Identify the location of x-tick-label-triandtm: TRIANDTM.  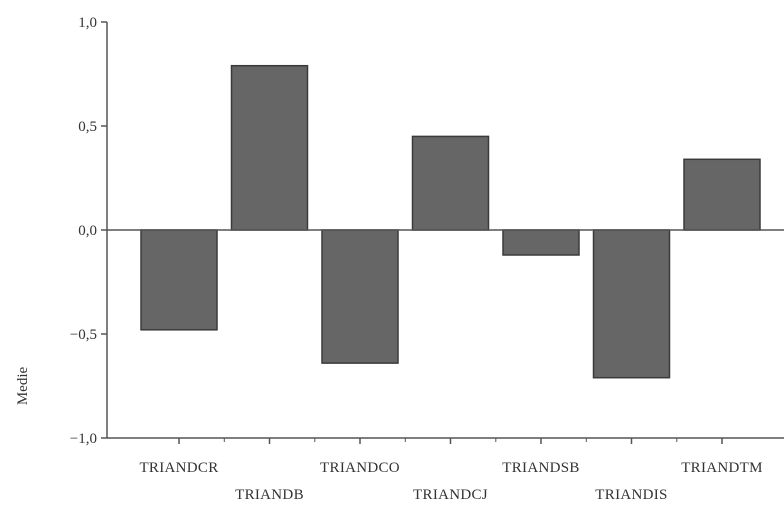
(722, 468).